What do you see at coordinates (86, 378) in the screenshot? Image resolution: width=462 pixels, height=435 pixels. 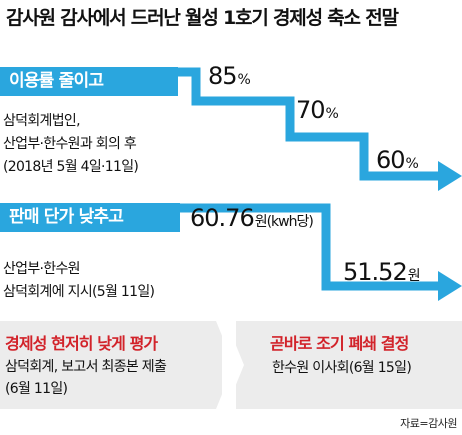 I see `step-text-evaluation: 삼덕회계, 보고서 최종본 제출 (6월 11일)` at bounding box center [86, 378].